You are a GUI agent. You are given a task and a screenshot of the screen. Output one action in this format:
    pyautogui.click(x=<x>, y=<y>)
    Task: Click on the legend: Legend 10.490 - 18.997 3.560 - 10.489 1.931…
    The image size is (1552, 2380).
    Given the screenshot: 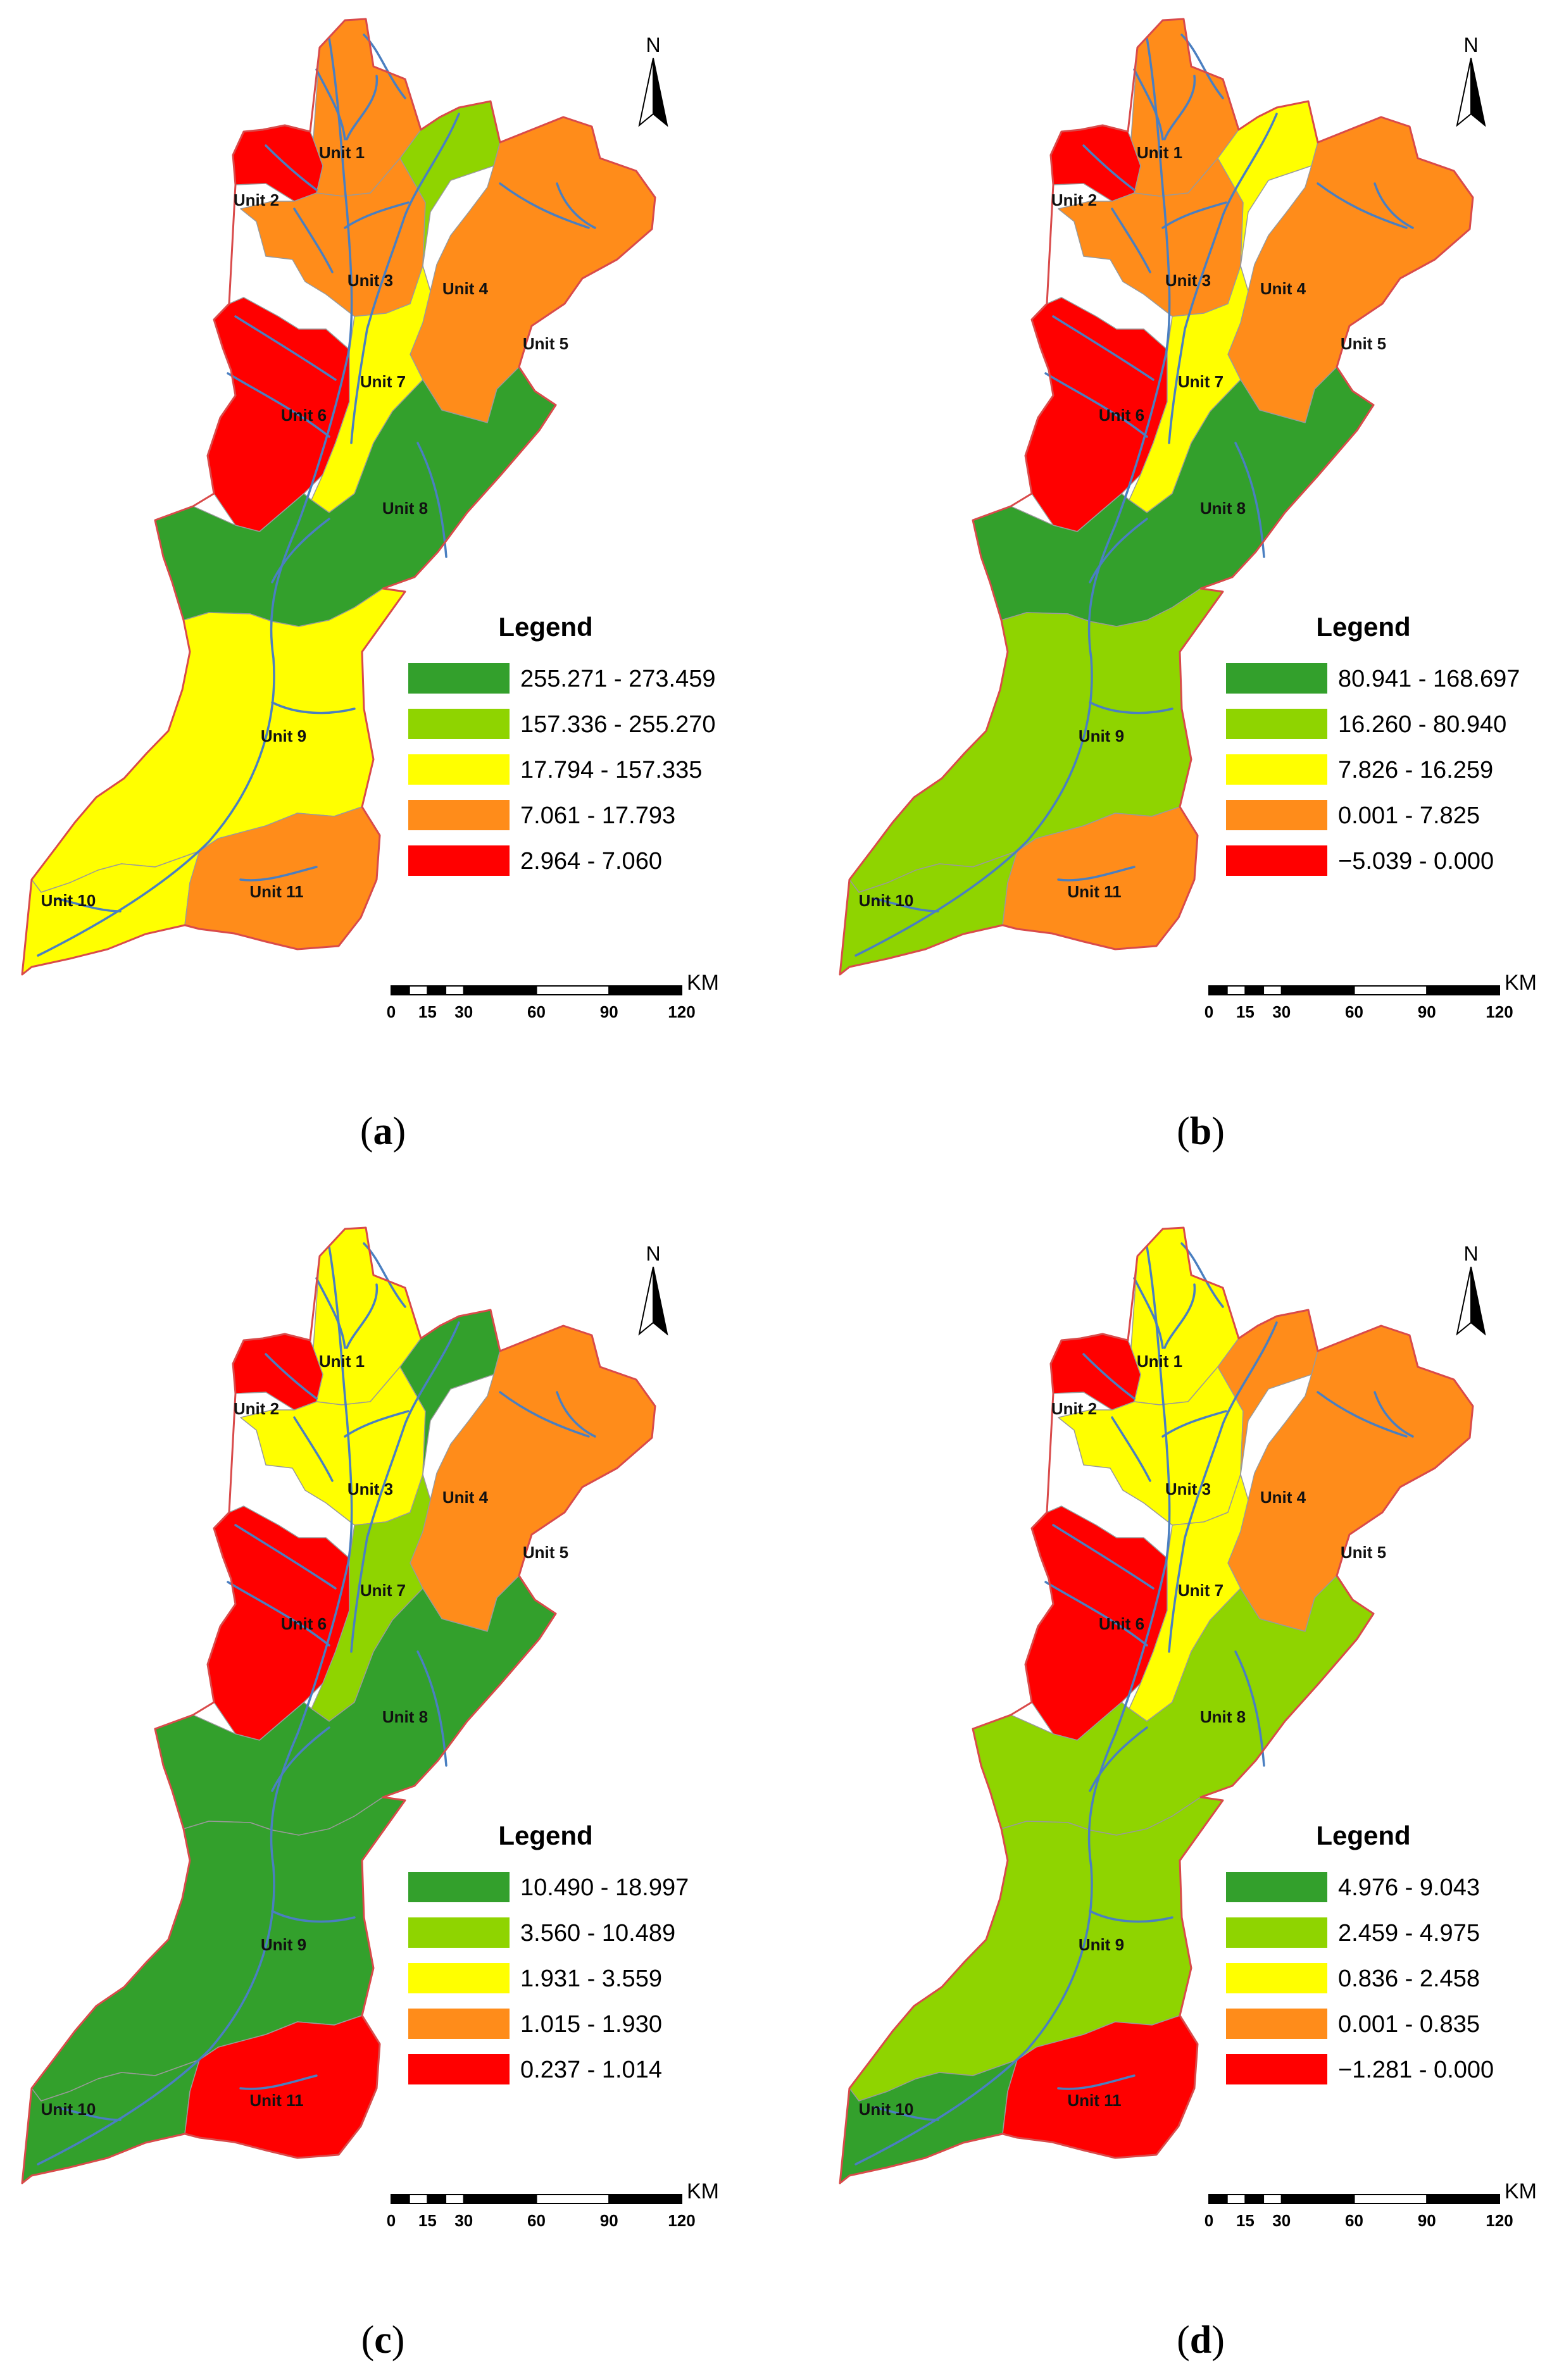 What is the action you would take?
    pyautogui.click(x=548, y=1952)
    